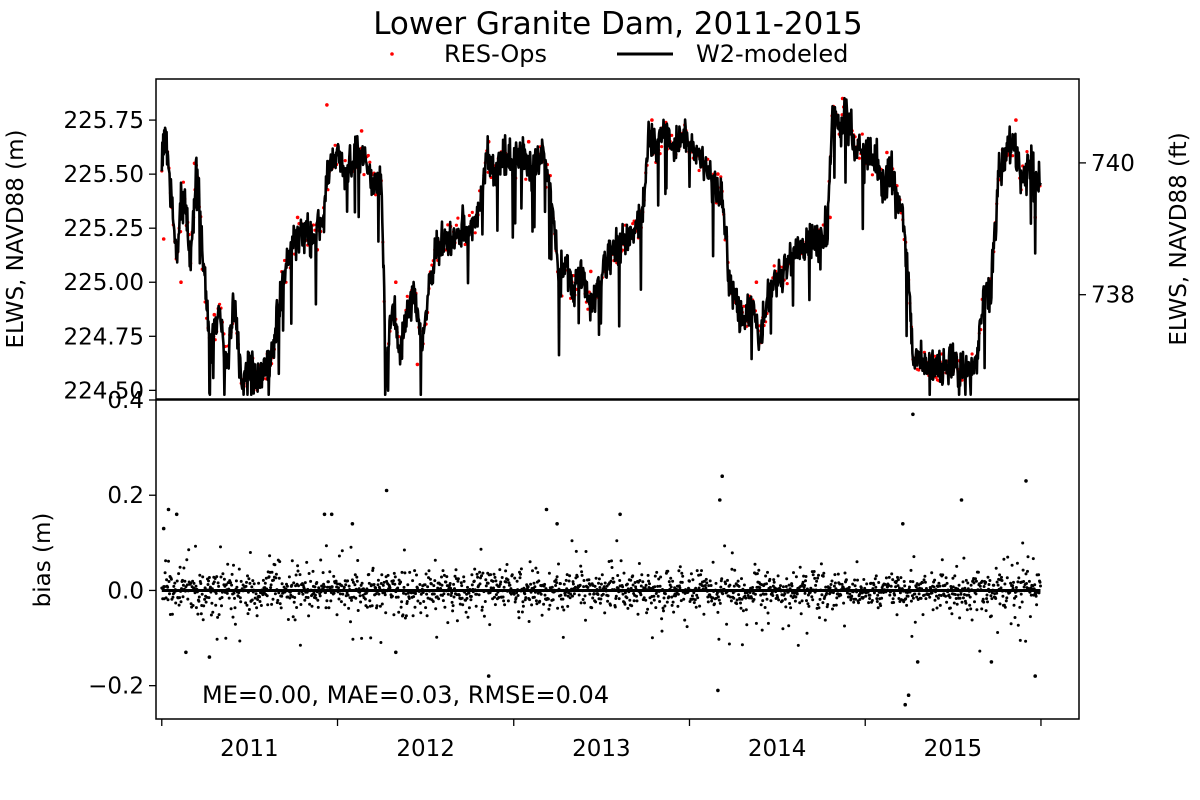 This screenshot has width=1200, height=800. Describe the element at coordinates (392, 54) in the screenshot. I see `legend-marker-res-ops` at that location.